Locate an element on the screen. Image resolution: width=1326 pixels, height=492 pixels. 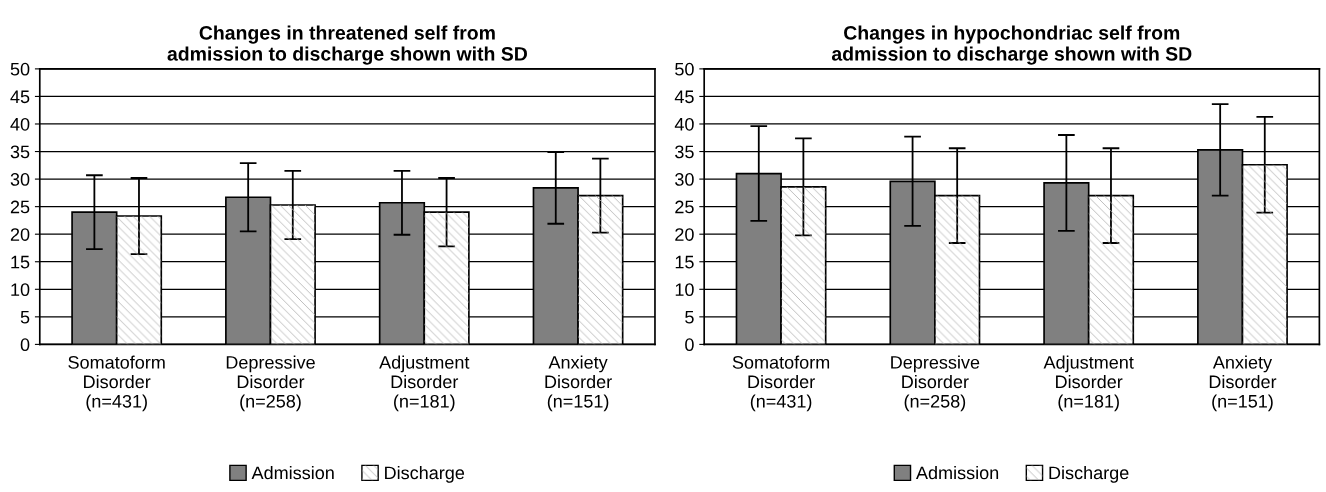
chart-title: Changes in threatened self from admission to discharge shown with SD is located at coordinates (347, 45).